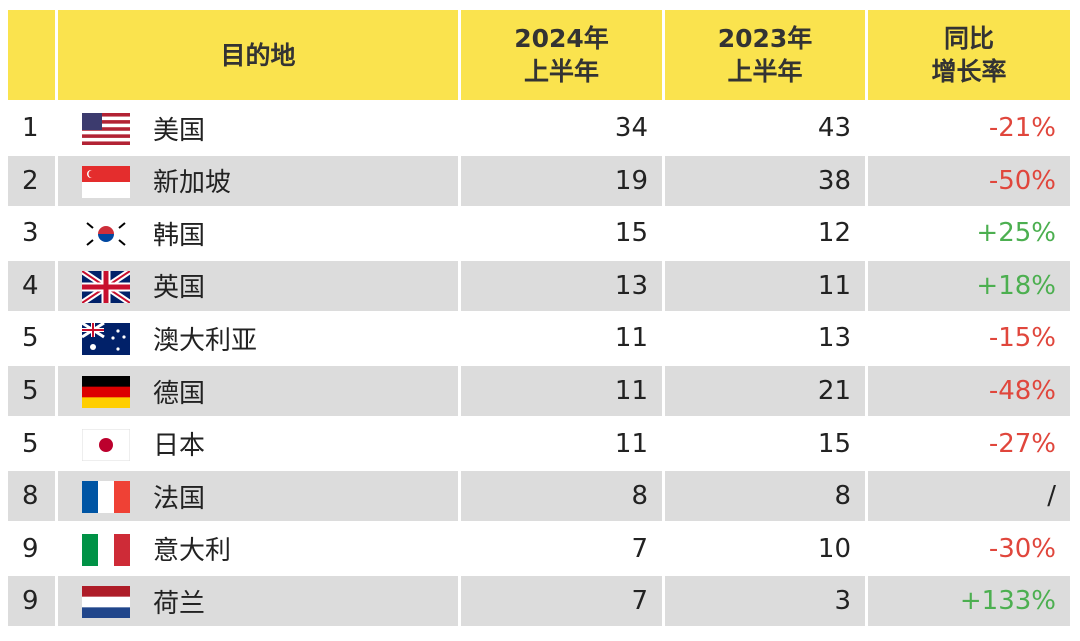 The width and height of the screenshot is (1080, 641). What do you see at coordinates (561, 548) in the screenshot?
I see `value-2024: 7` at bounding box center [561, 548].